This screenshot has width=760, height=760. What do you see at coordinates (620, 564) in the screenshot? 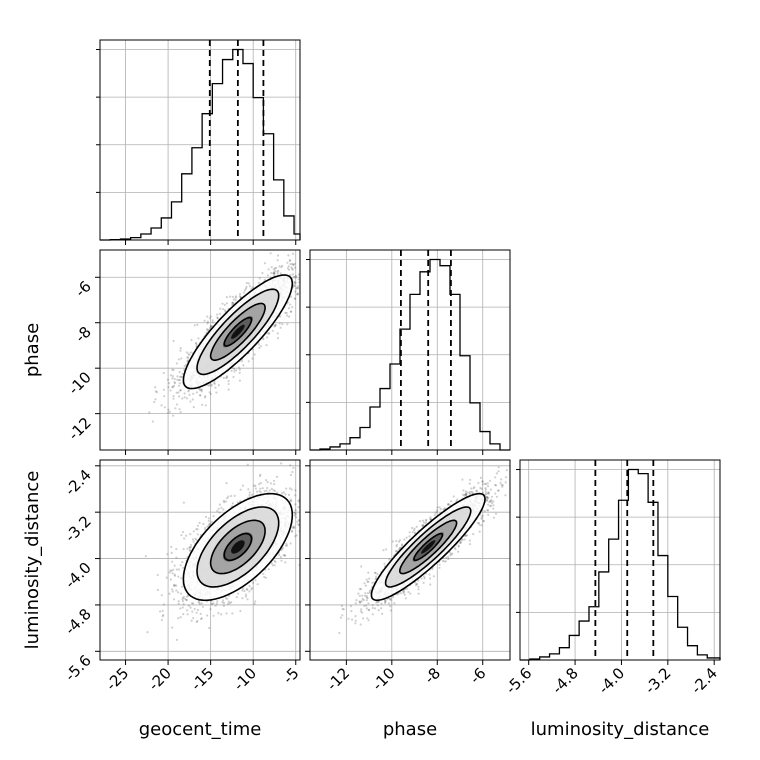
I see `histogram-luminosity_distance` at bounding box center [620, 564].